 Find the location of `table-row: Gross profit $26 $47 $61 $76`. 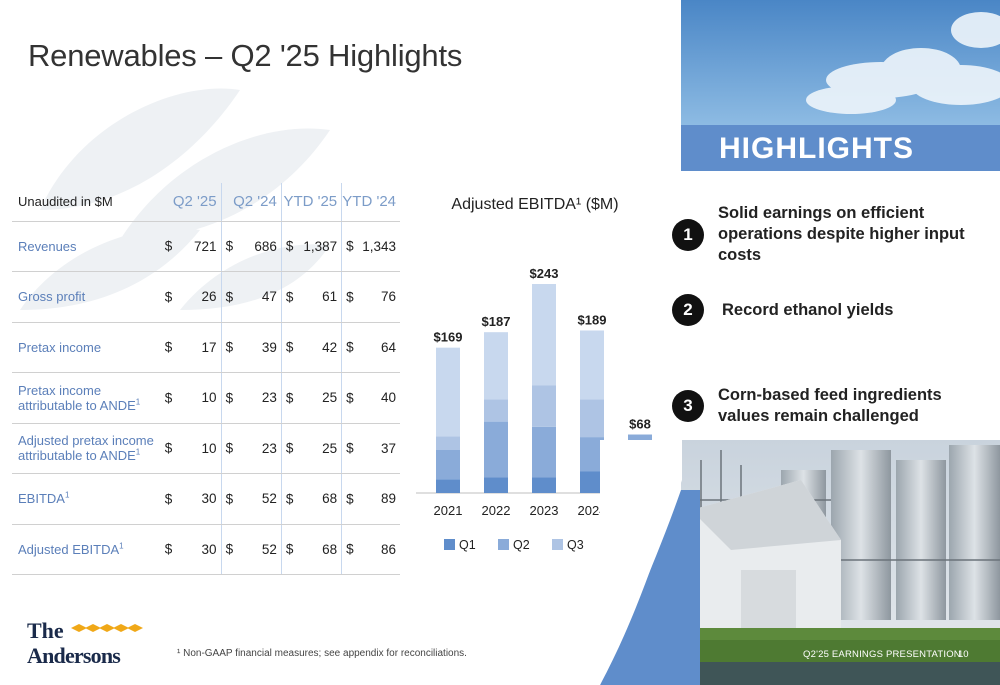

table-row: Gross profit $26 $47 $61 $76 is located at coordinates (206, 297).